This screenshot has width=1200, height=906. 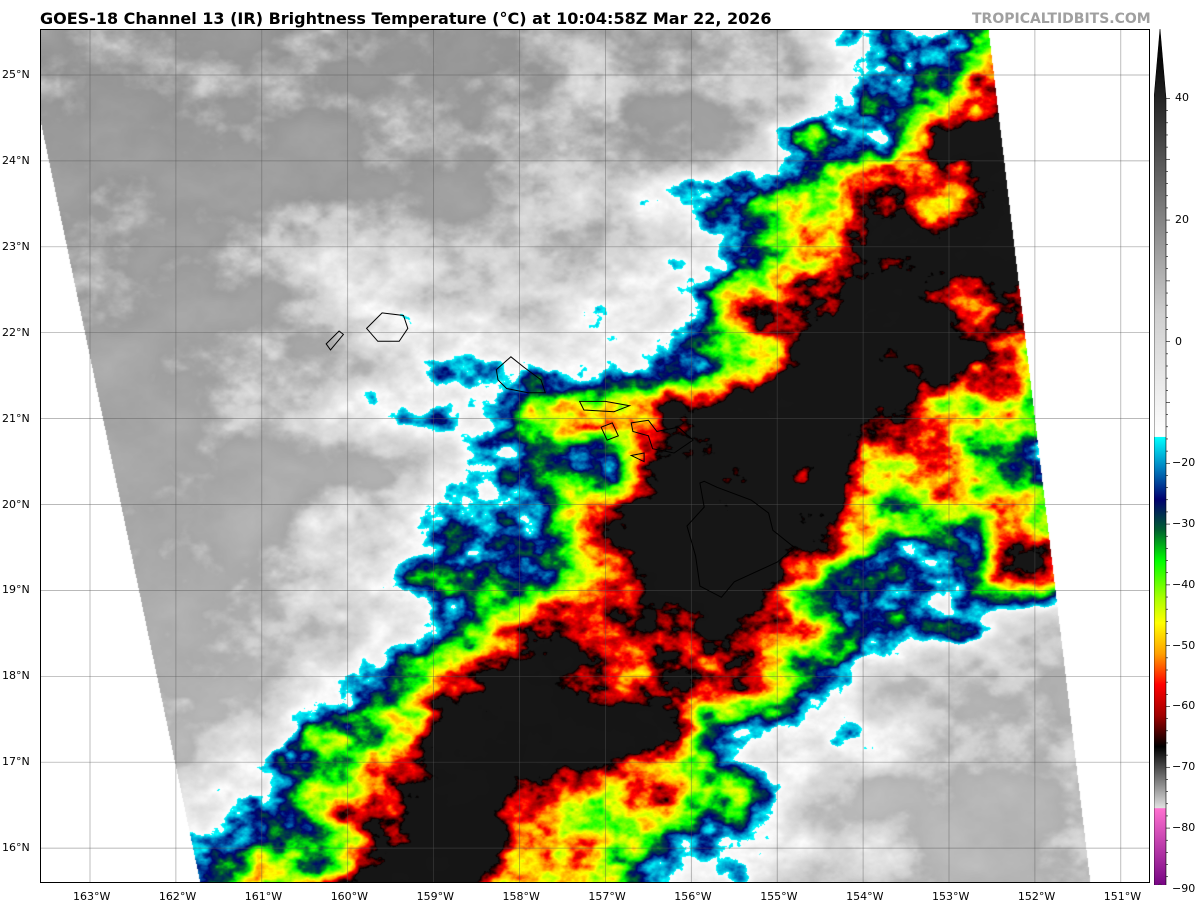 What do you see at coordinates (520, 375) in the screenshot?
I see `coastline-oahu` at bounding box center [520, 375].